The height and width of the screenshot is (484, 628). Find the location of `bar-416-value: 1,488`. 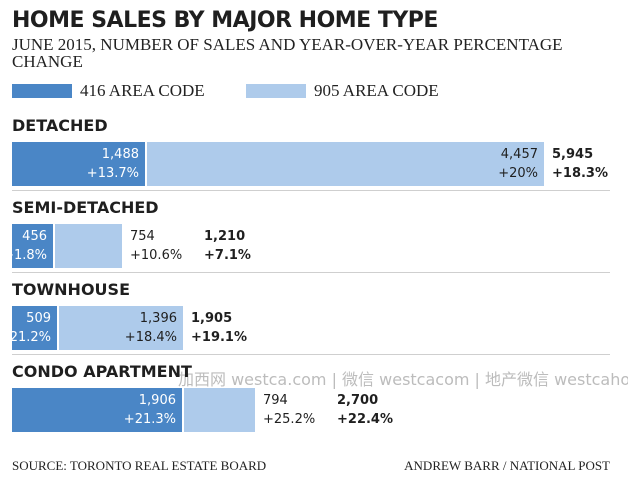

bar-416-value: 1,488 is located at coordinates (120, 154).